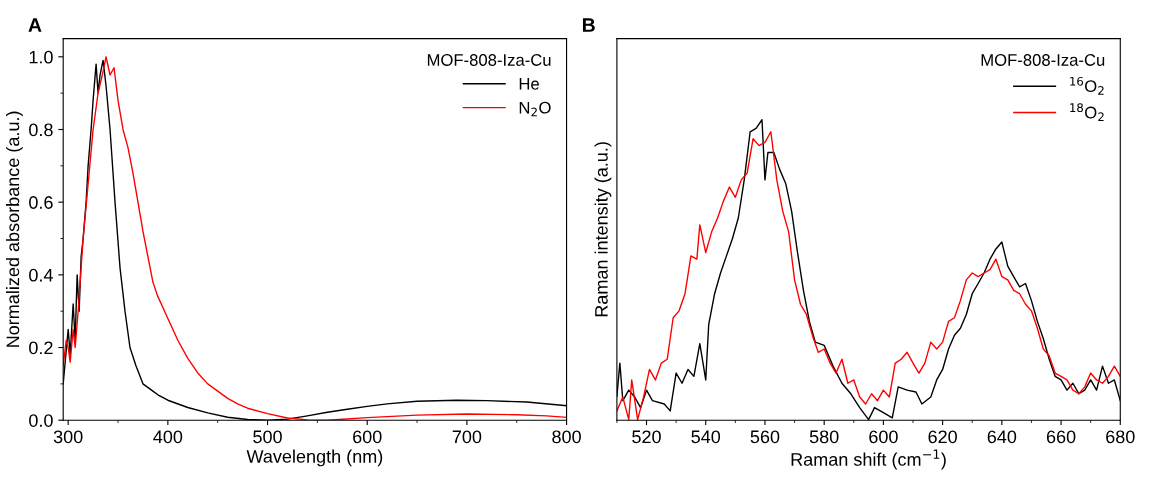  Describe the element at coordinates (41, 202) in the screenshot. I see `y-tick-label: 0.6` at that location.